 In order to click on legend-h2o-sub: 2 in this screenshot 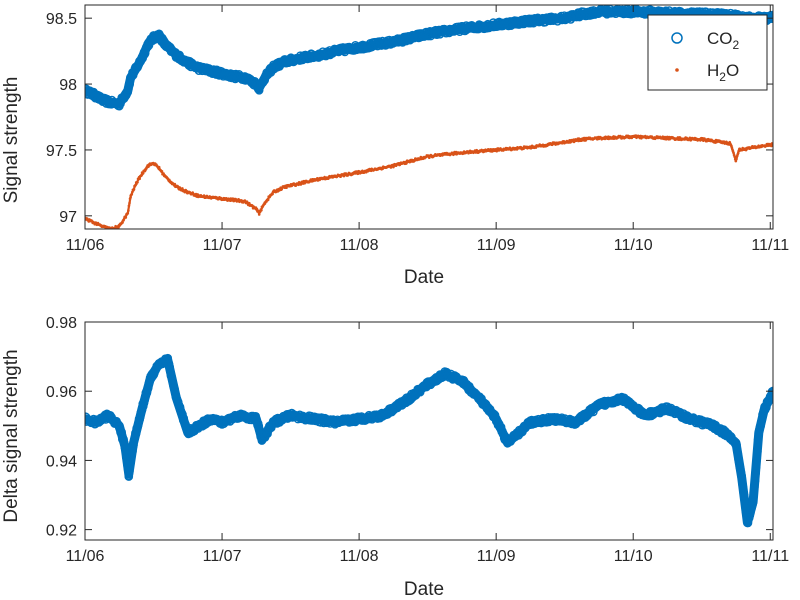, I will do `click(722, 77)`.